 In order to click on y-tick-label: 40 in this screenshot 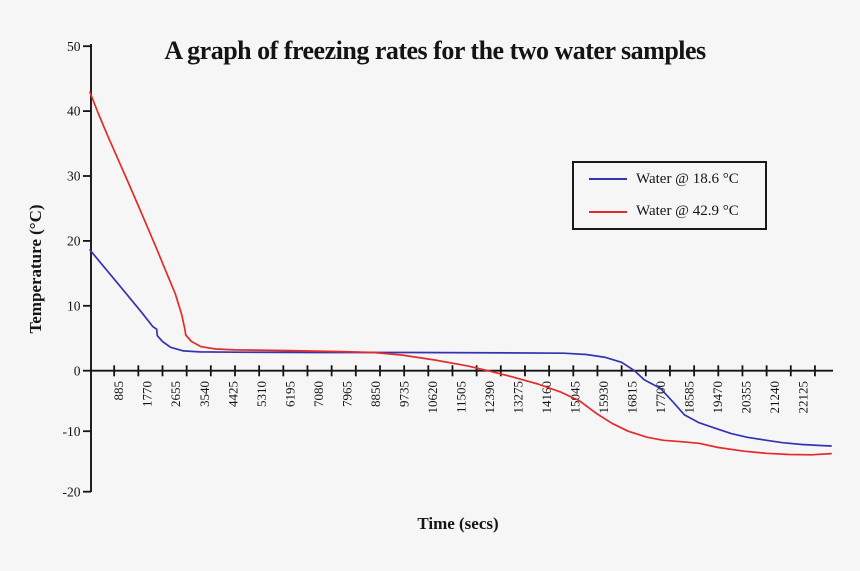, I will do `click(74, 111)`.